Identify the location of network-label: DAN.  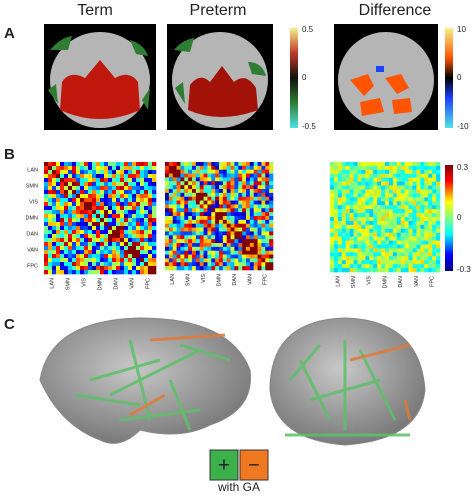
(32, 234).